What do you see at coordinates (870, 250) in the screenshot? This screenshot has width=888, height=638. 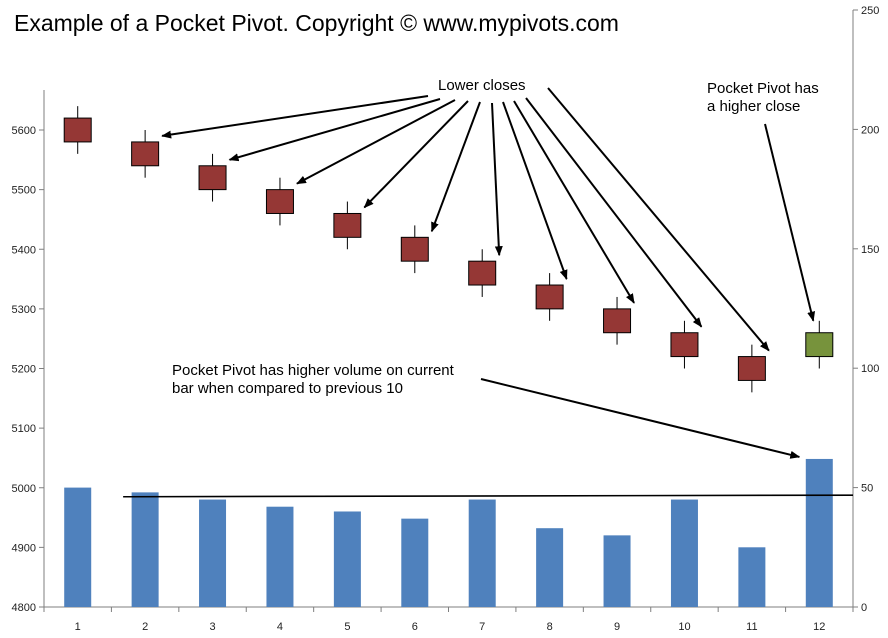 I see `volume-tick-label: 150` at bounding box center [870, 250].